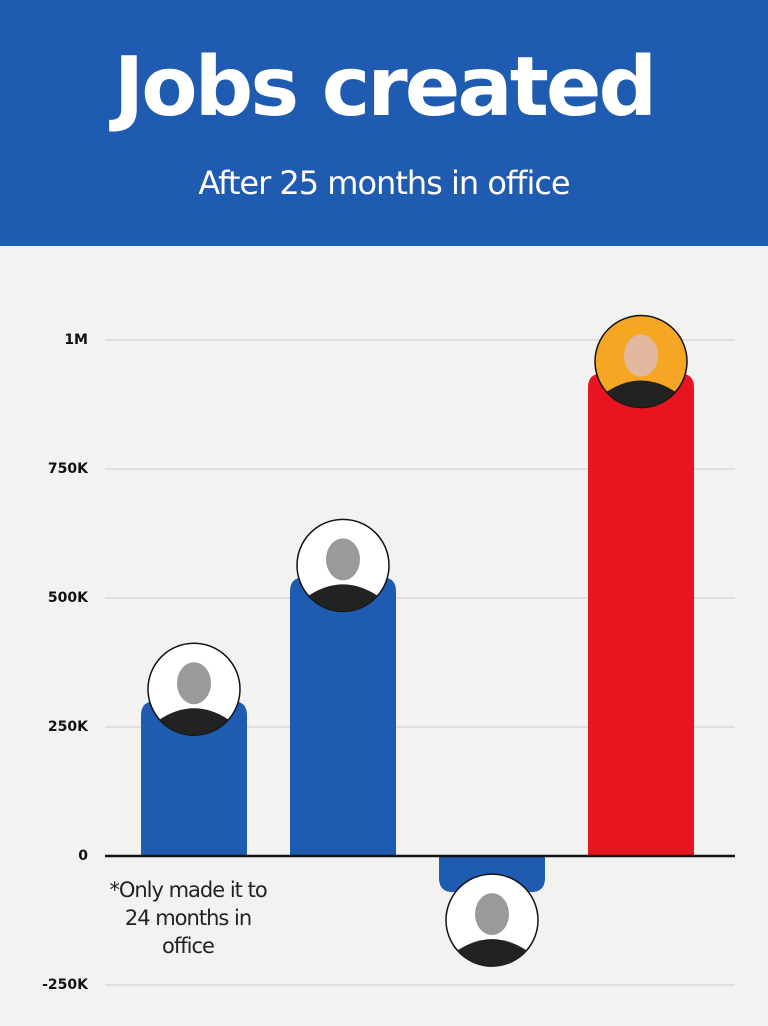 The image size is (768, 1026). I want to click on chart-title: Jobs created, so click(385, 87).